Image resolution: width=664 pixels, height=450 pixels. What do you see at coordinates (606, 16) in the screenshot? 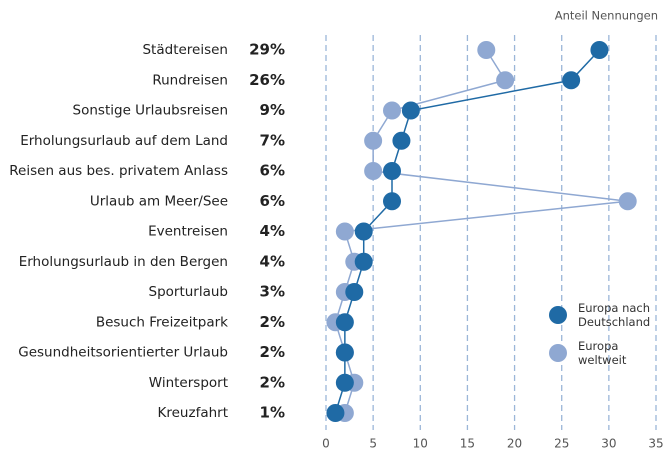
I see `axis-title: Anteil Nennungen` at bounding box center [606, 16].